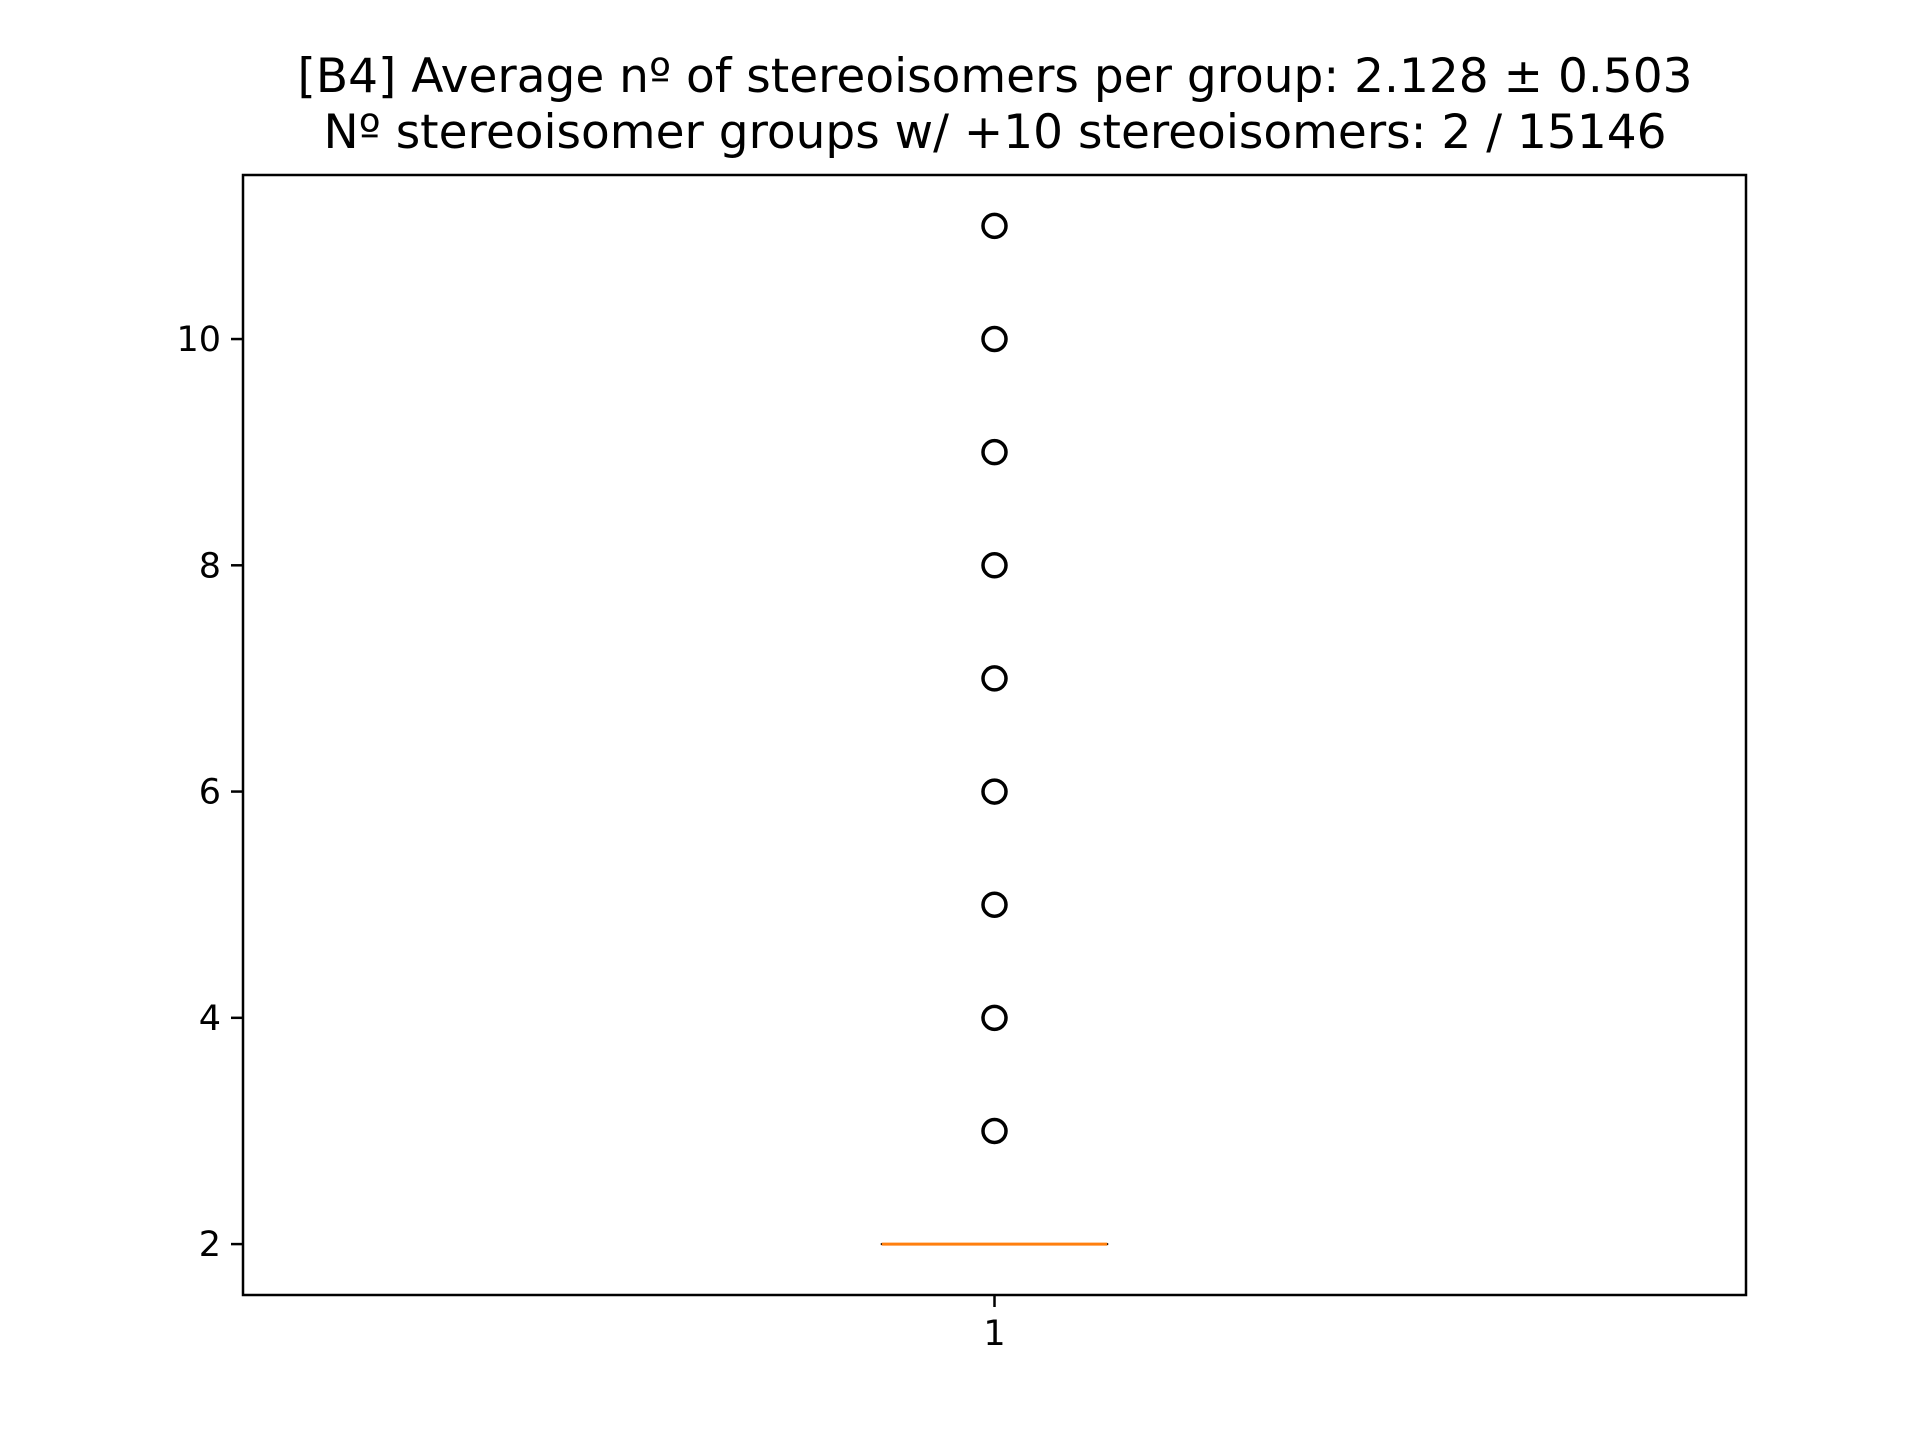 The height and width of the screenshot is (1440, 1920). I want to click on y-axis-ticks: 2 4 6 8 10, so click(209, 792).